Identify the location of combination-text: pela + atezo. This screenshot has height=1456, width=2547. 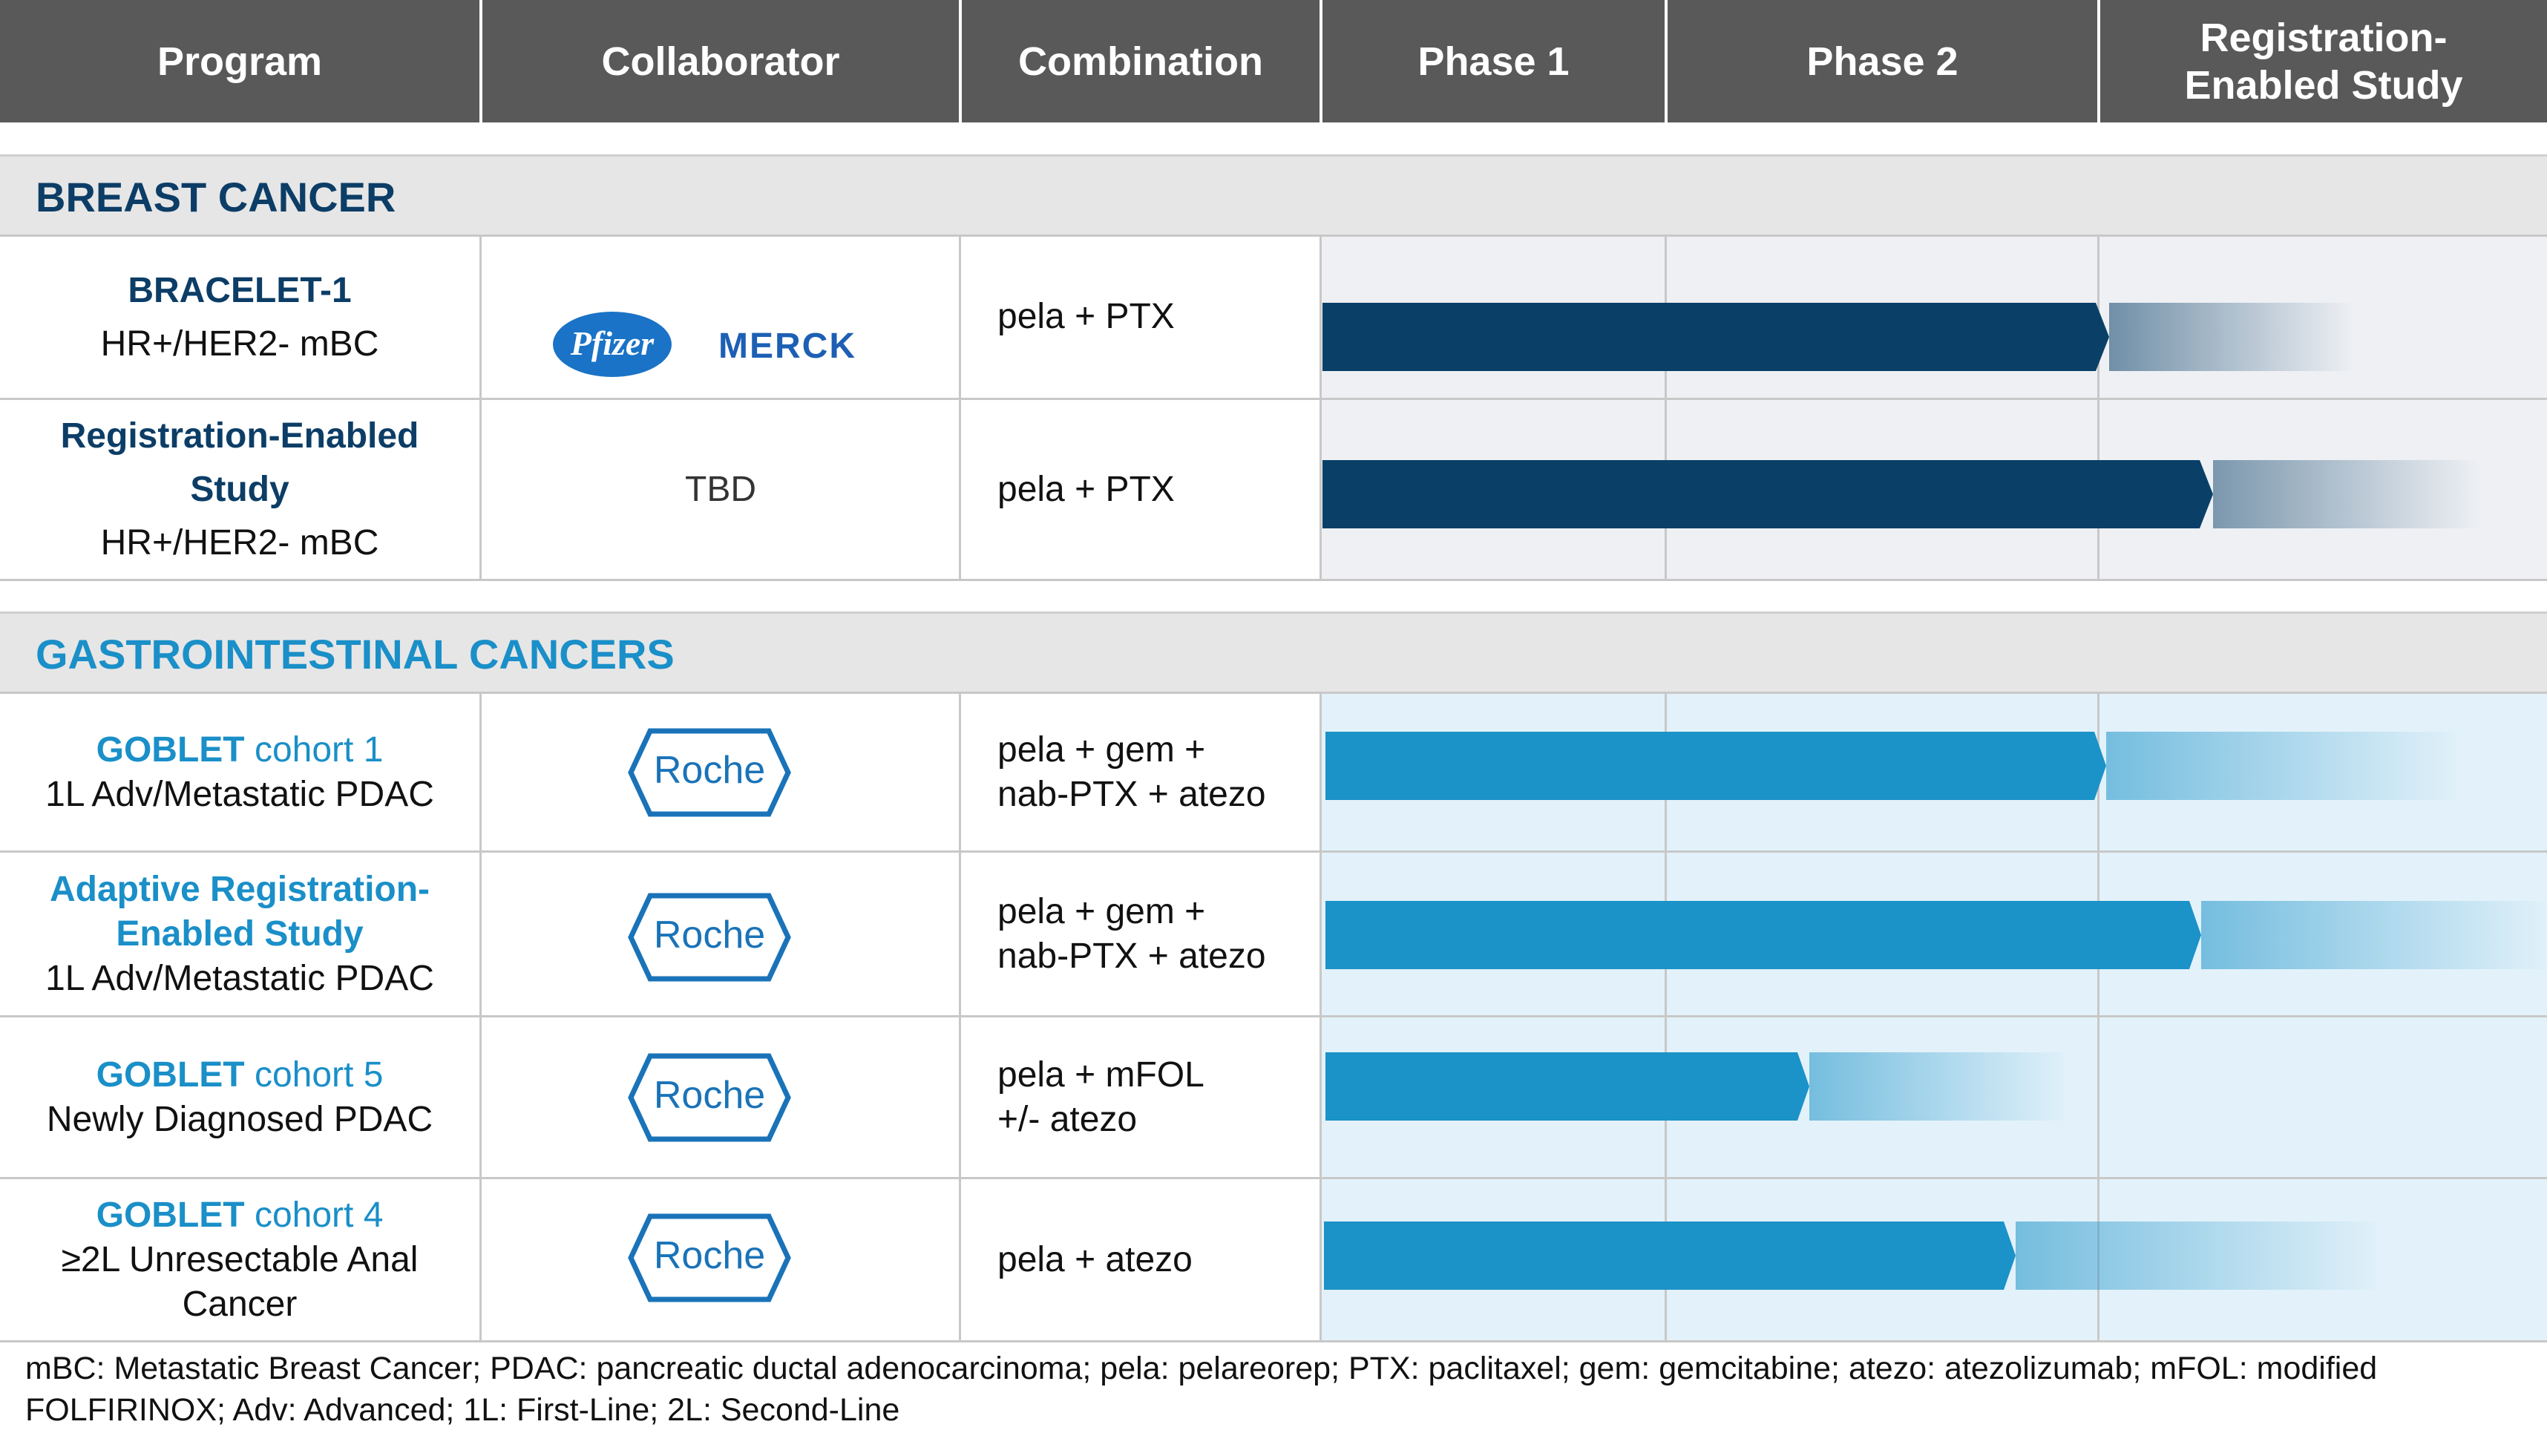
(1095, 1259).